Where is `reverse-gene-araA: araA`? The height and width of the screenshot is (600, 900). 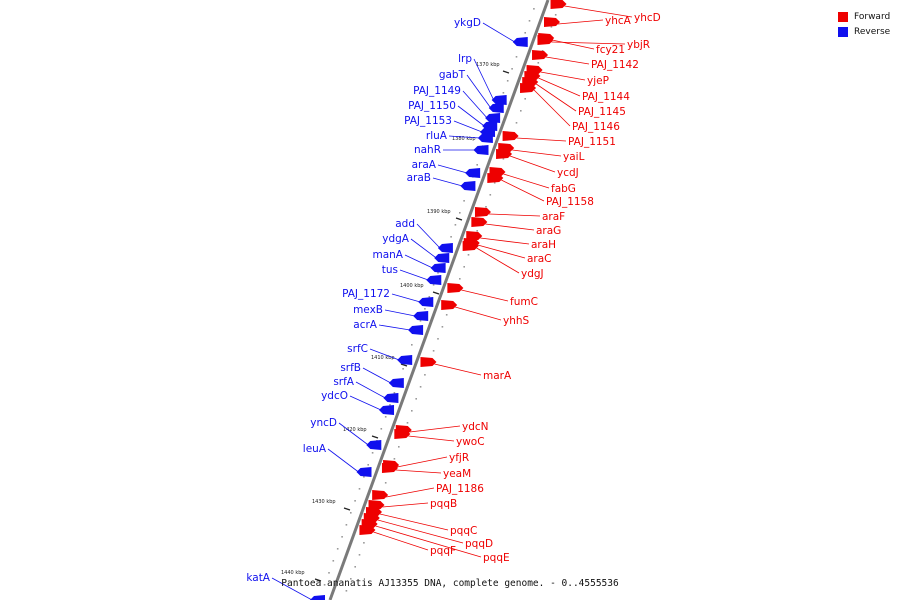 reverse-gene-araA: araA is located at coordinates (446, 168).